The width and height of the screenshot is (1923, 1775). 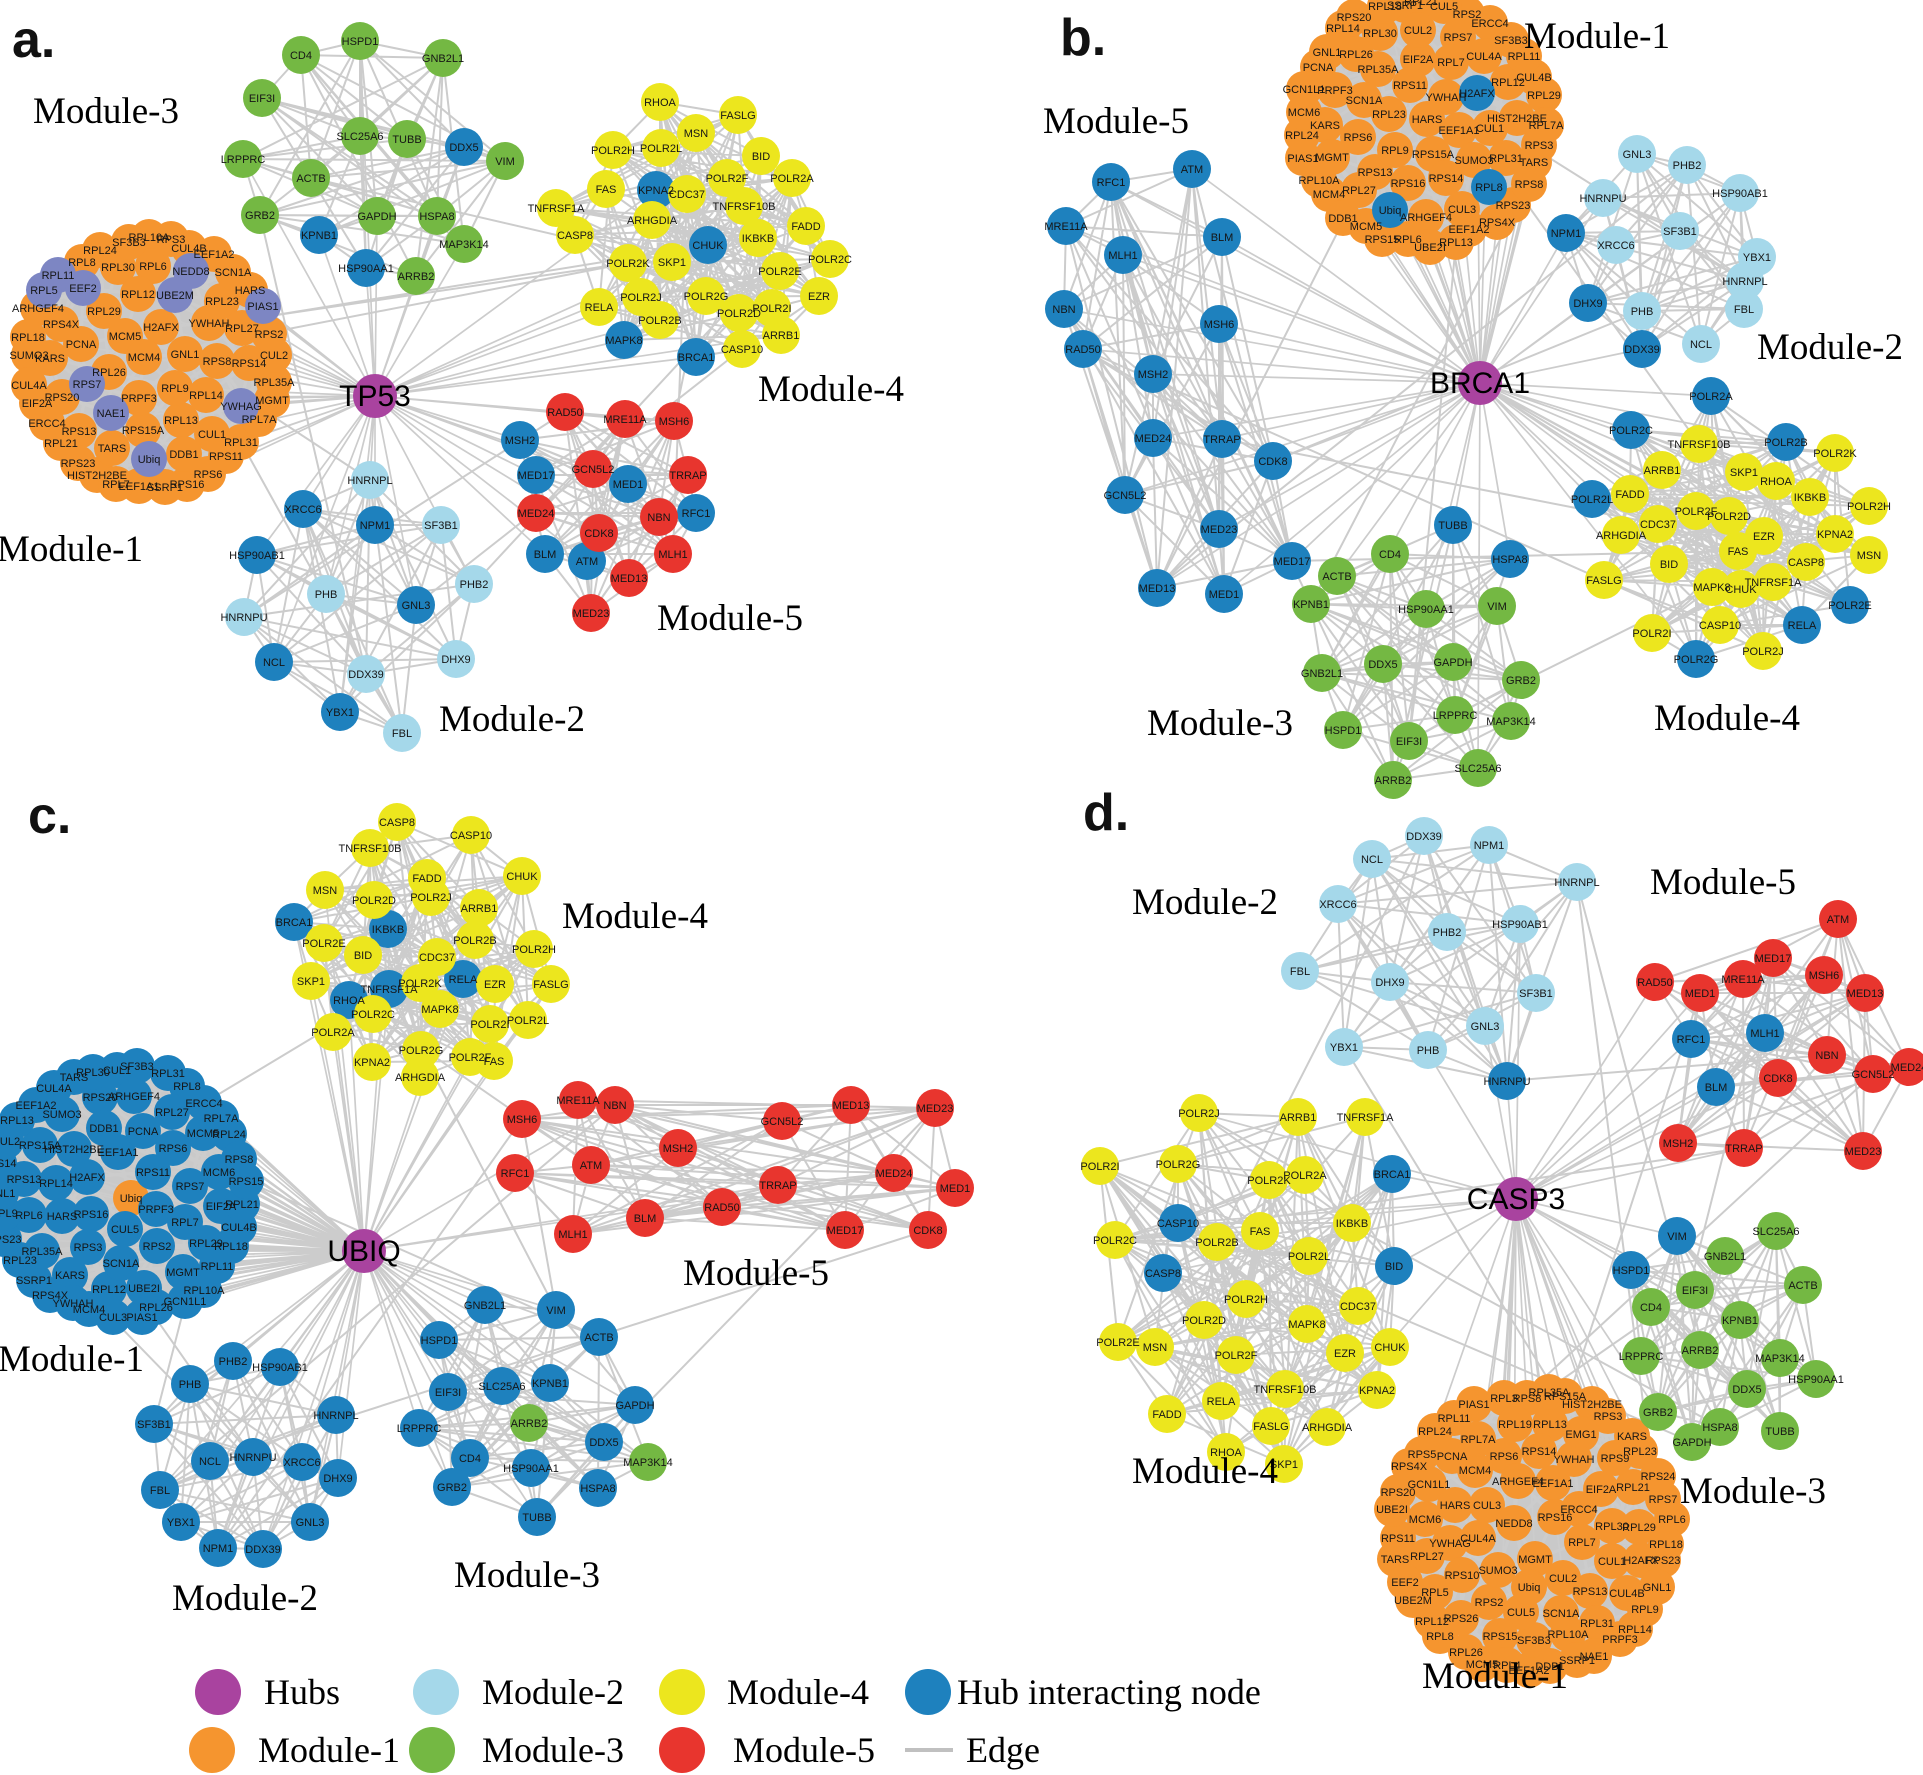 I want to click on svg-text: CUL1, so click(x=117, y=1071).